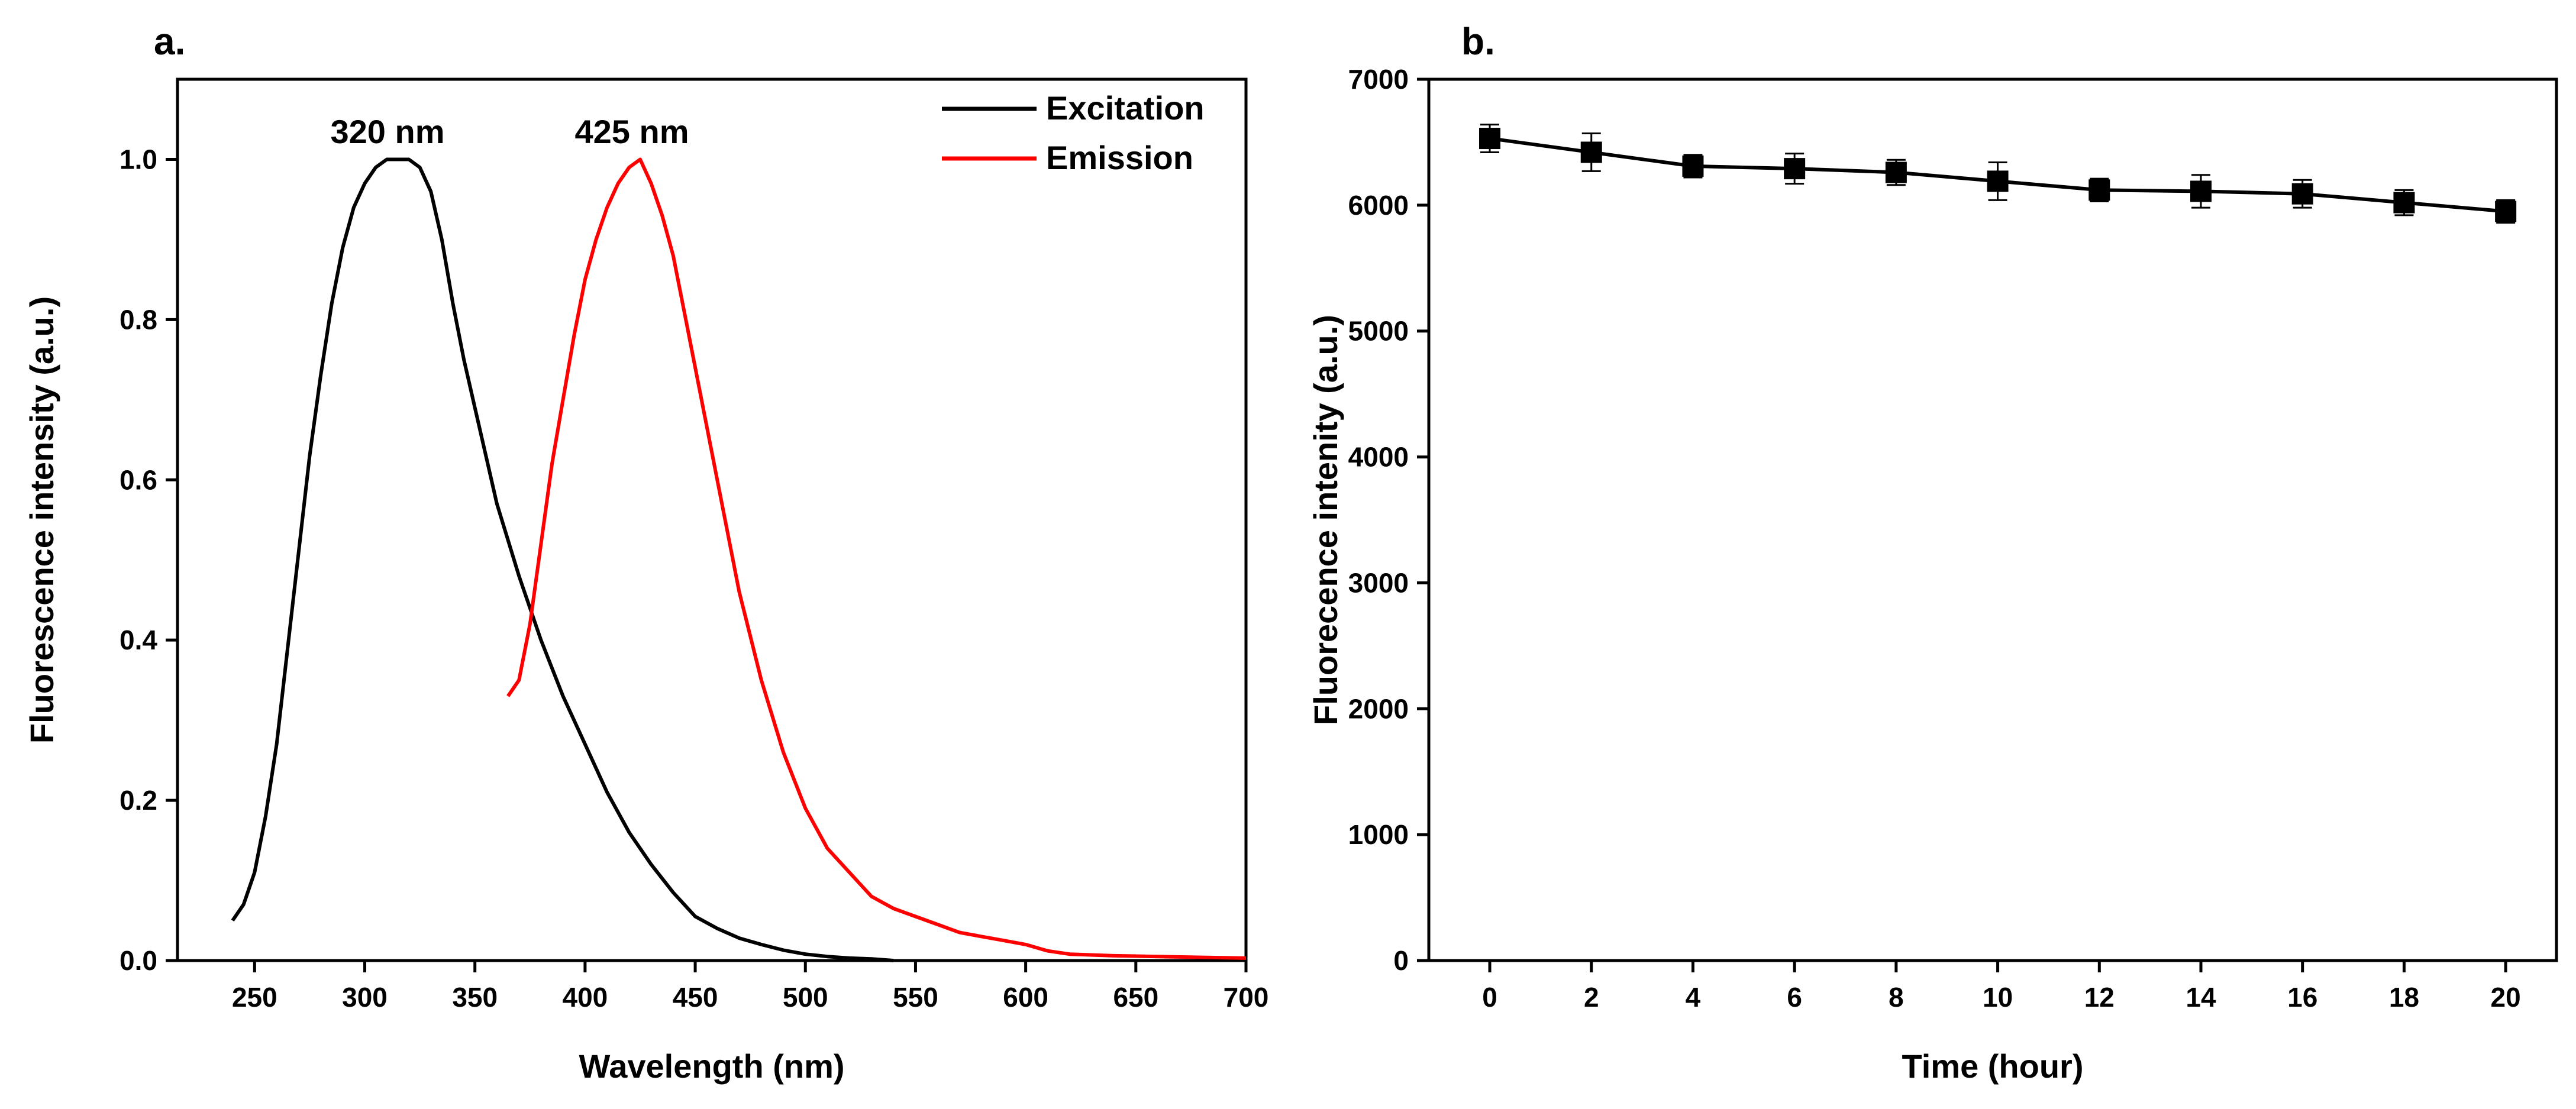 Image resolution: width=2576 pixels, height=1109 pixels. I want to click on x-tick-label: 350, so click(475, 997).